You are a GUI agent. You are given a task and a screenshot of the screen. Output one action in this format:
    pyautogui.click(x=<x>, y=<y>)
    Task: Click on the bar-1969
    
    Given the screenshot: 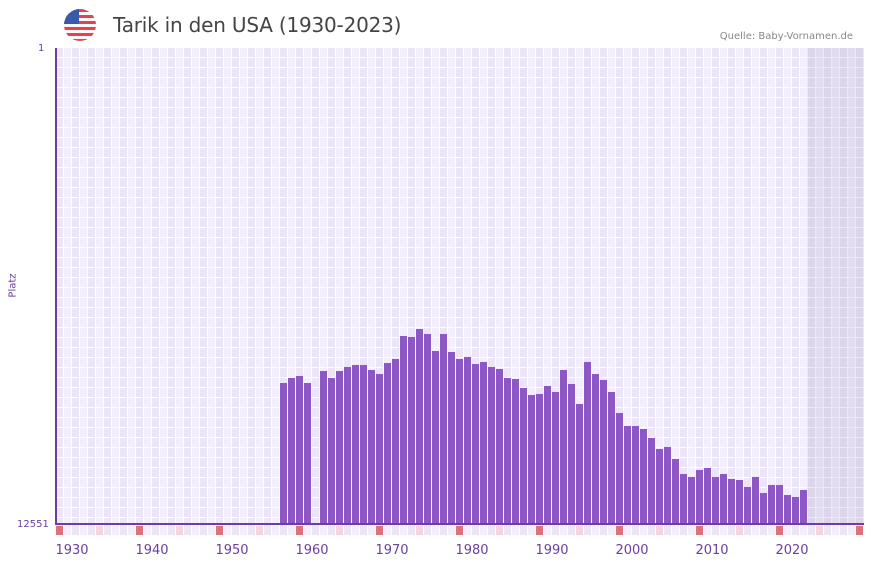 What is the action you would take?
    pyautogui.click(x=379, y=449)
    